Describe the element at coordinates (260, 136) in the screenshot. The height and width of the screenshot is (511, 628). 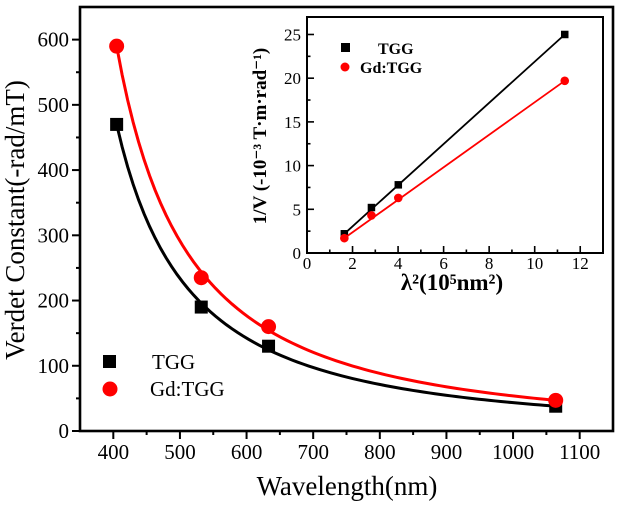
I see `inset-y-axis-title: 1/V (-10⁻³ T·m·rad⁻¹)` at that location.